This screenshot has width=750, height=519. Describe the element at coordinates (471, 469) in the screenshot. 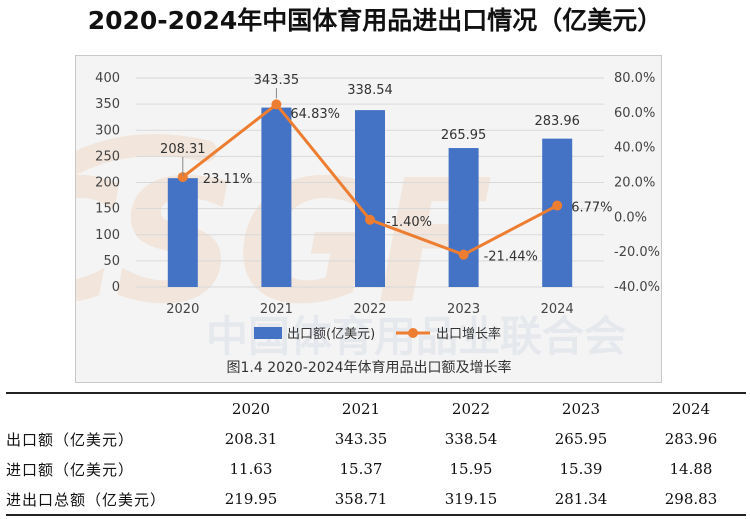

I see `table-cell: 15.95` at that location.